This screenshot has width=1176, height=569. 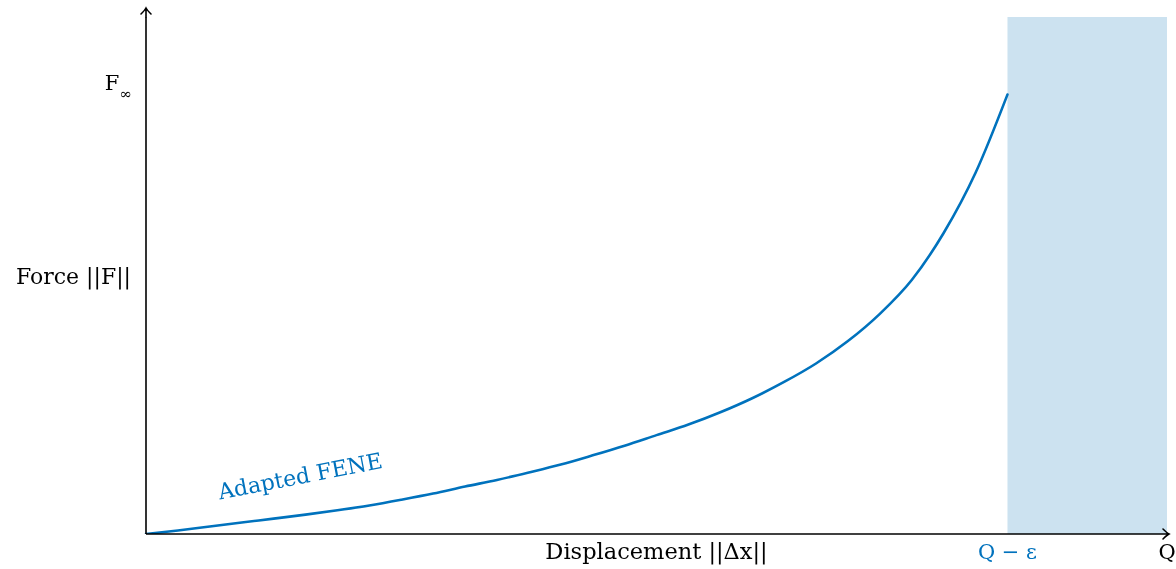 I want to click on y-axis-title: Force ||F||, so click(x=73, y=276).